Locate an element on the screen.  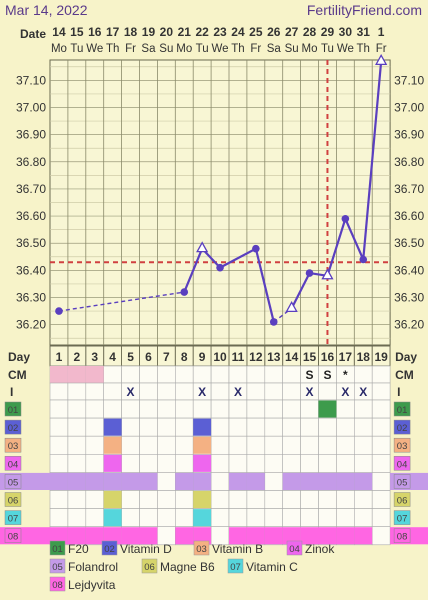
supplement-code-right: 04 is located at coordinates (402, 464).